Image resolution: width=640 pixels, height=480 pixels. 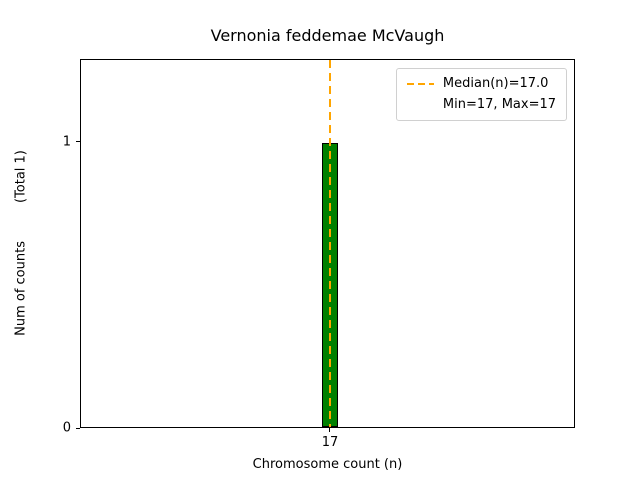 What do you see at coordinates (330, 430) in the screenshot?
I see `x-tick-mark` at bounding box center [330, 430].